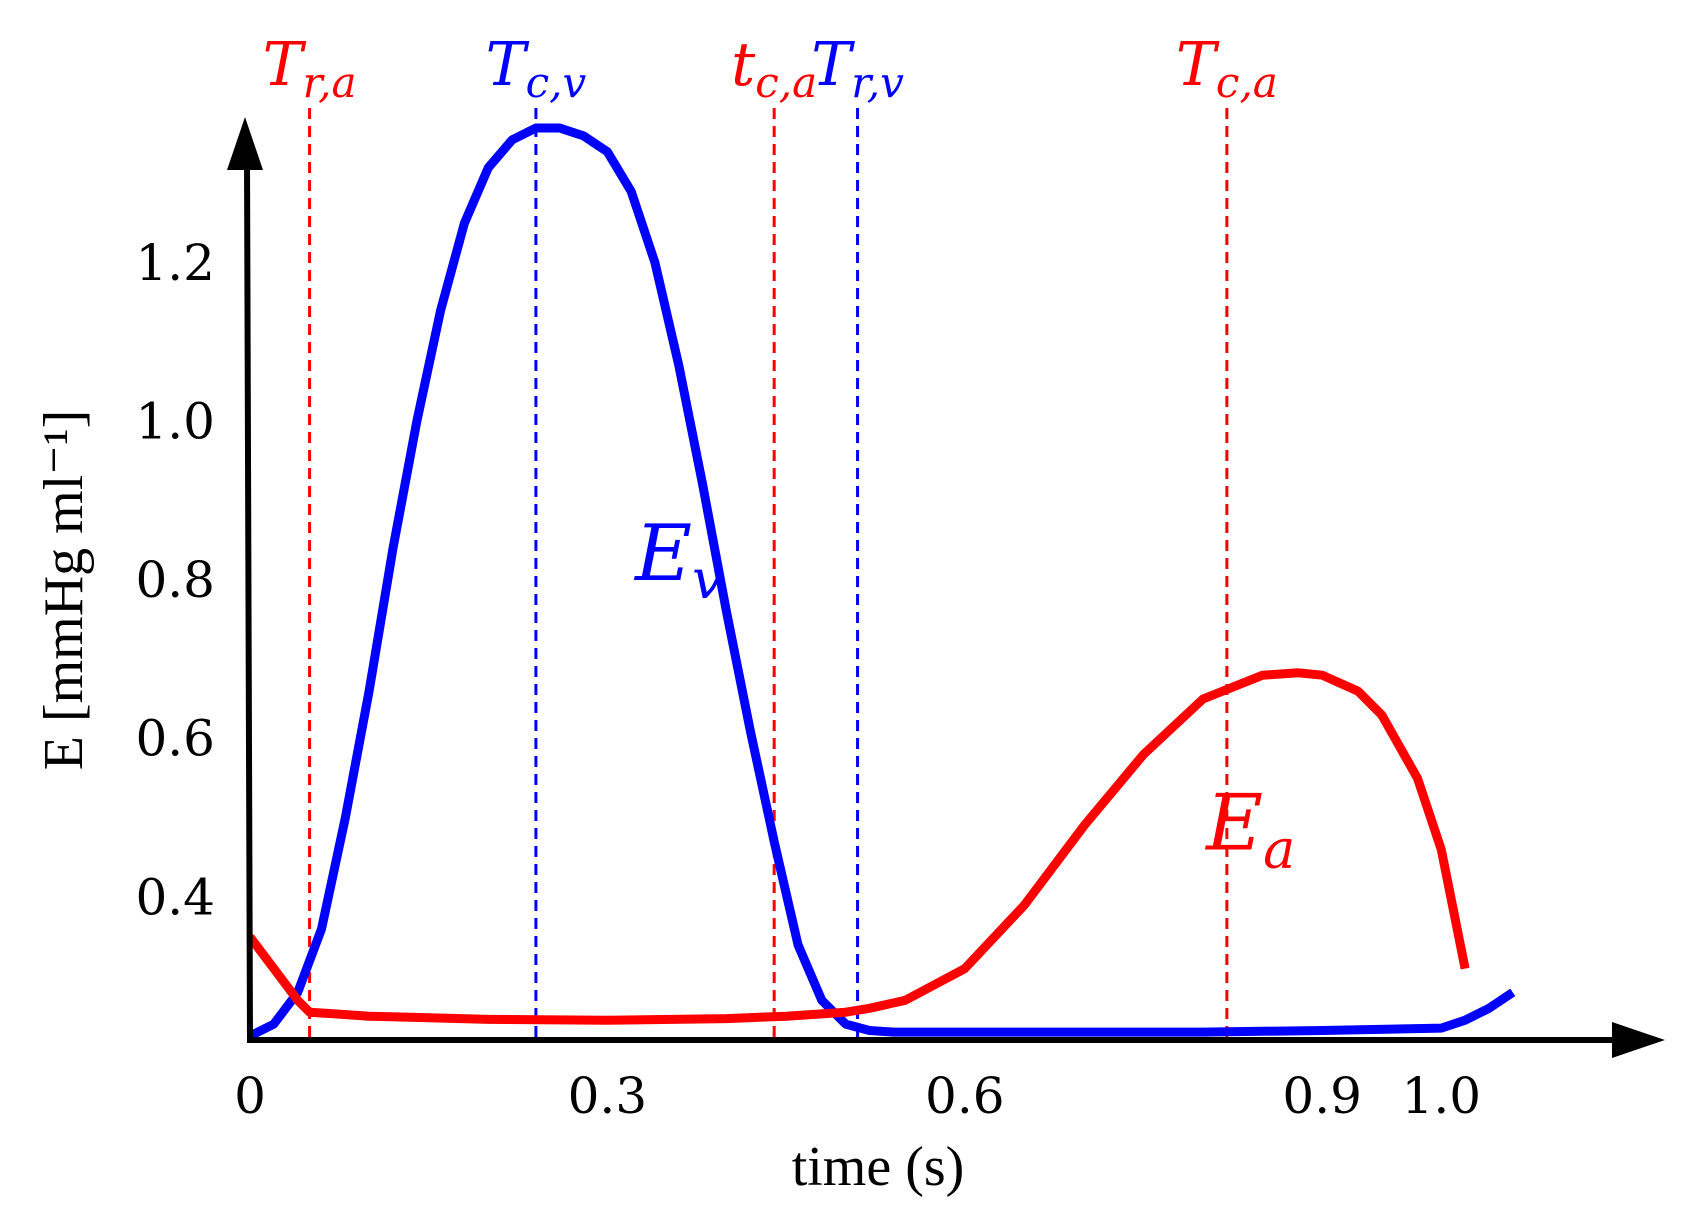  What do you see at coordinates (245, 143) in the screenshot?
I see `y-axis-arrow` at bounding box center [245, 143].